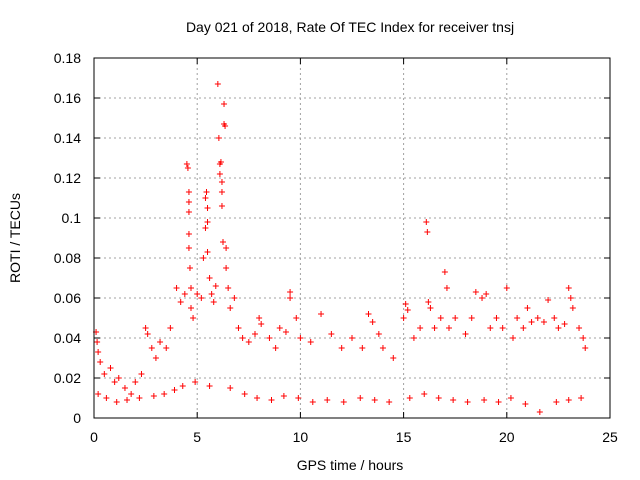 This screenshot has height=480, width=640. Describe the element at coordinates (301, 437) in the screenshot. I see `x-tick-label: 10` at that location.